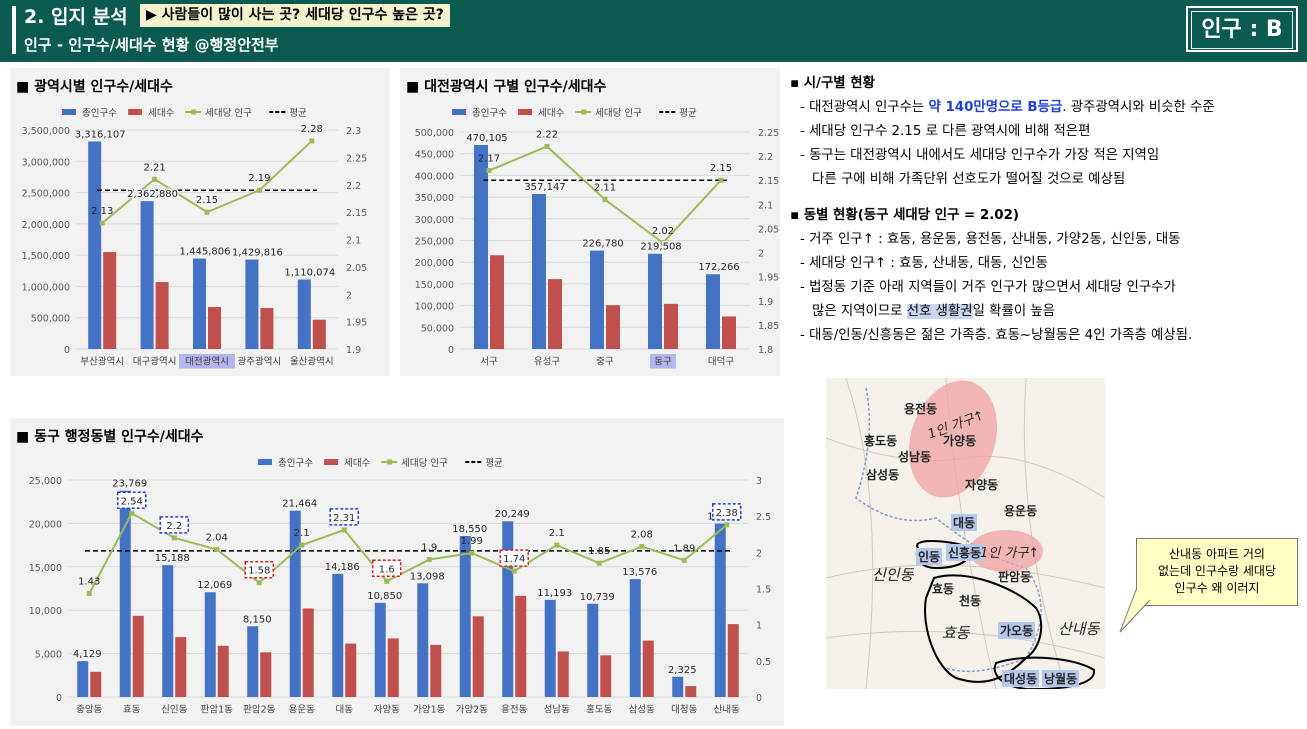 The image size is (1307, 729). Describe the element at coordinates (434, 133) in the screenshot. I see `y-tick-label: 500,000` at that location.